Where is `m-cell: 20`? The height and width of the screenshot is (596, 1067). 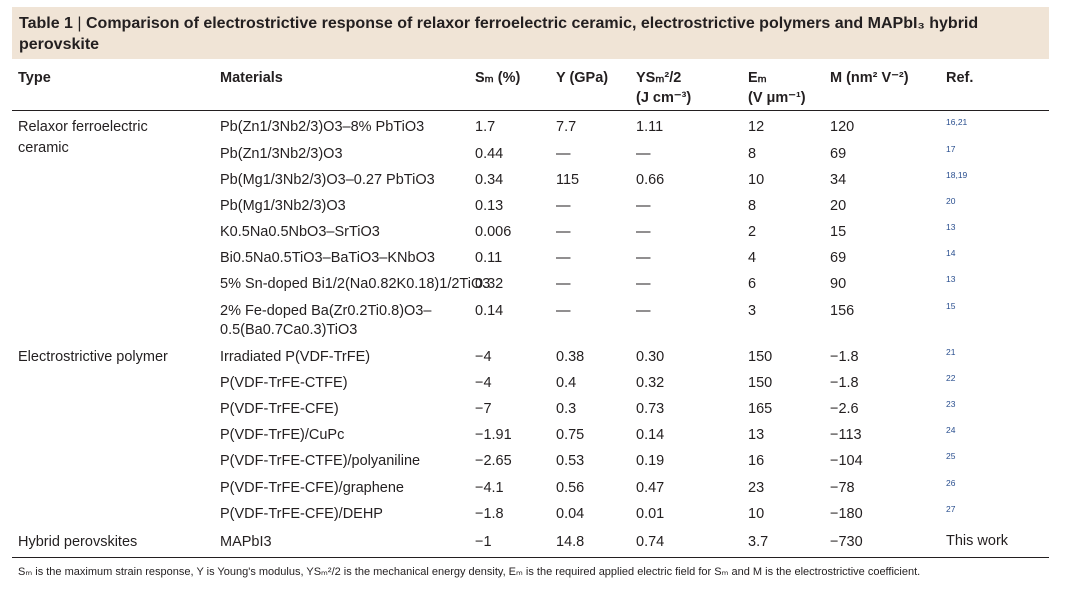 m-cell: 20 is located at coordinates (838, 206).